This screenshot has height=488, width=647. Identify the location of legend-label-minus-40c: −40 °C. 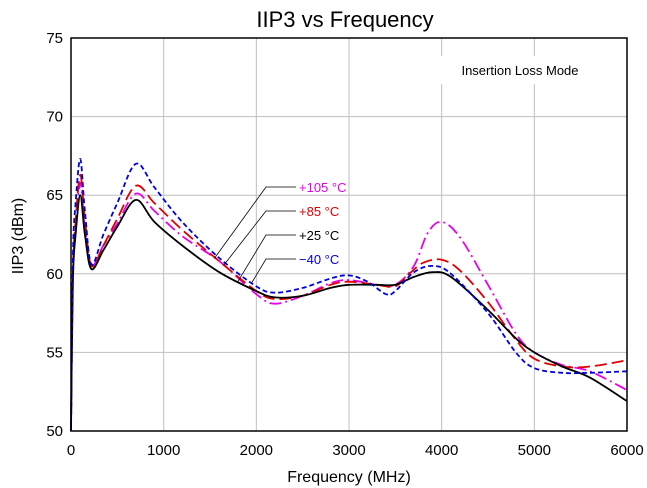
(319, 259).